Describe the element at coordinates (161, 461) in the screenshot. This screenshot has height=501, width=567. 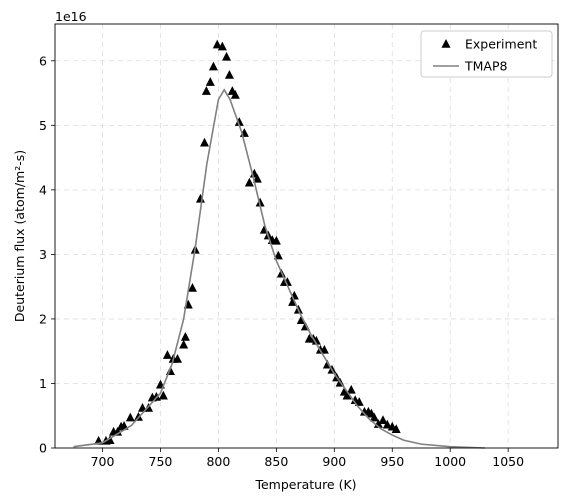
I see `x-tick-label: 750` at that location.